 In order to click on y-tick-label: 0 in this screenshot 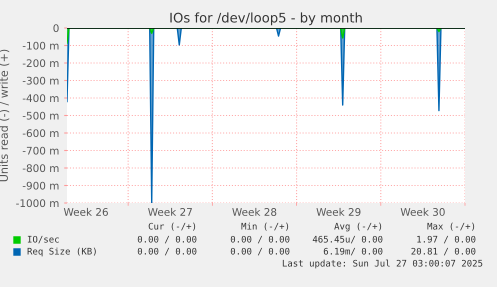, I will do `click(56, 28)`.